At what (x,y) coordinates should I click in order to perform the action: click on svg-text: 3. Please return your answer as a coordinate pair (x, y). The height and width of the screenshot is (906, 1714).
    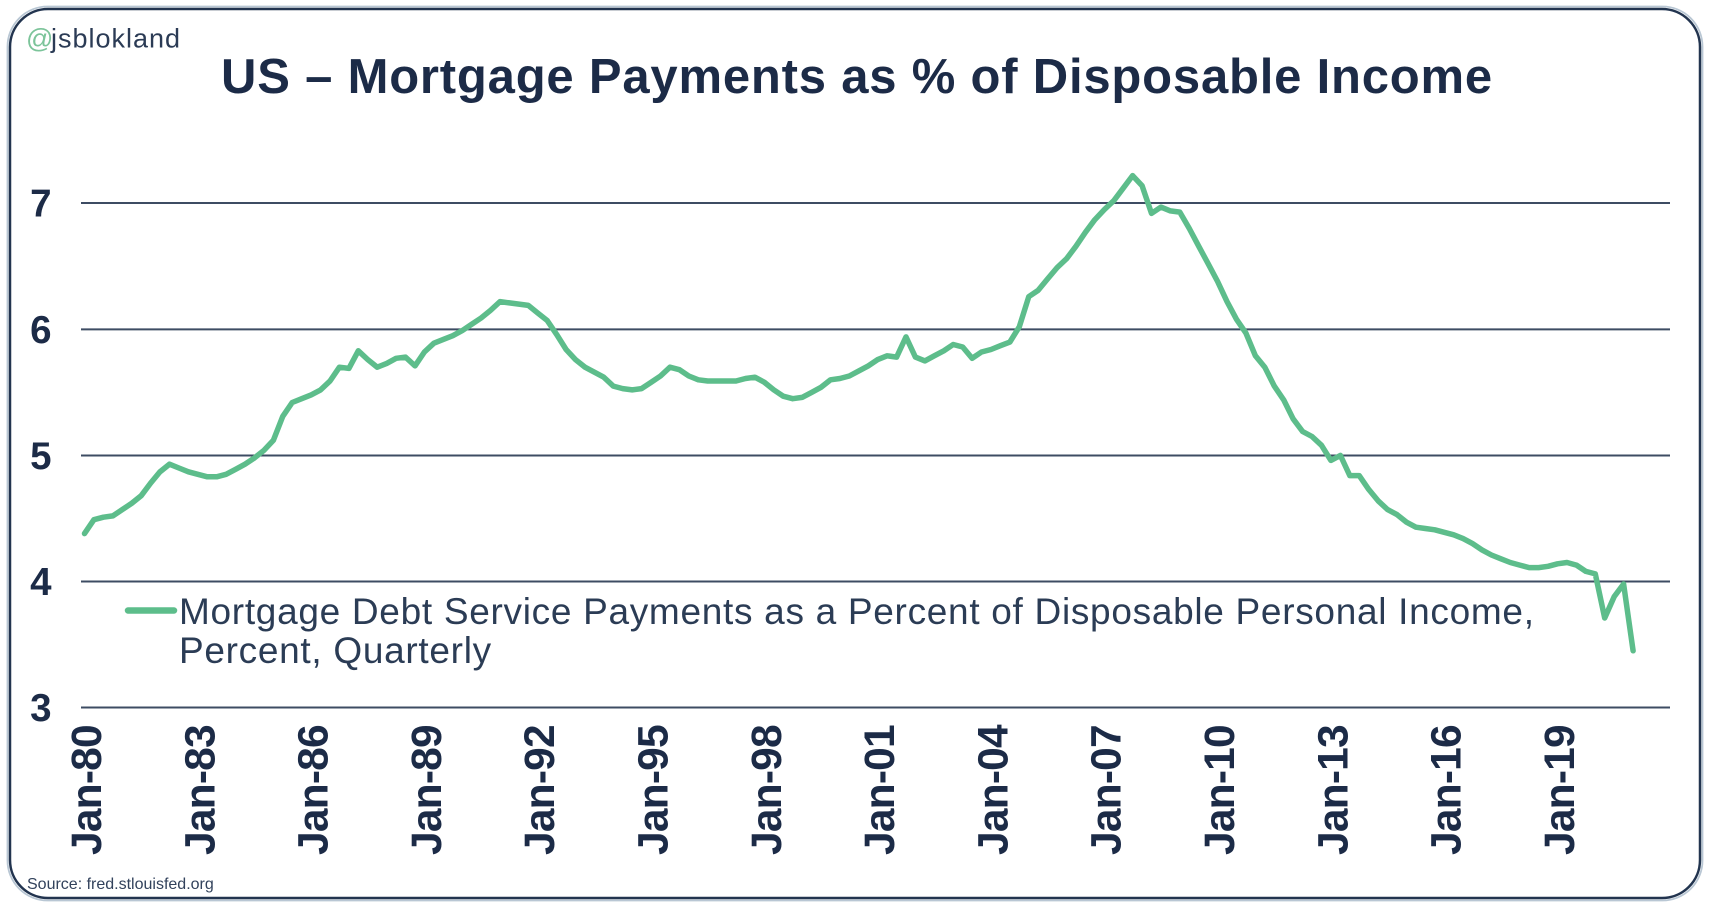
    Looking at the image, I should click on (40, 708).